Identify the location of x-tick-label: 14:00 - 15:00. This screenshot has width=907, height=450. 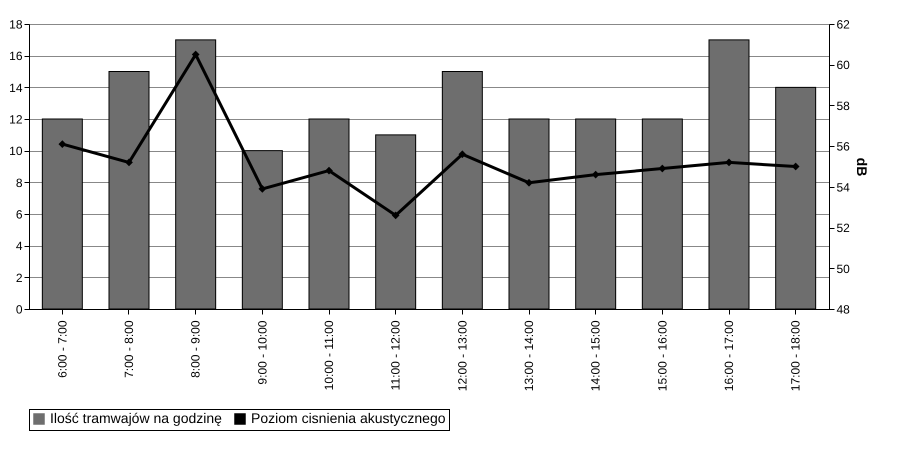
(595, 356).